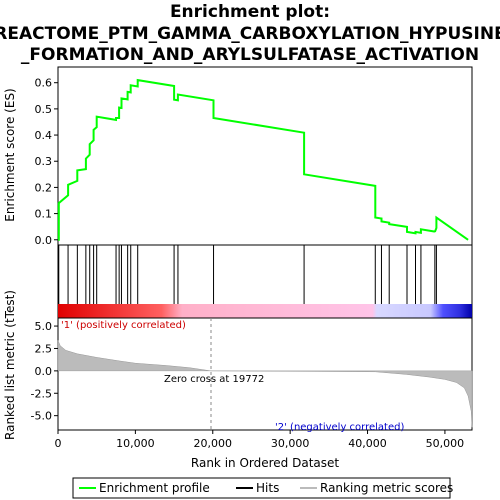  I want to click on es-panel-ticks: 0.0 0.1 0.2 0.3 0.4 0.5 0.6, so click(47, 162).